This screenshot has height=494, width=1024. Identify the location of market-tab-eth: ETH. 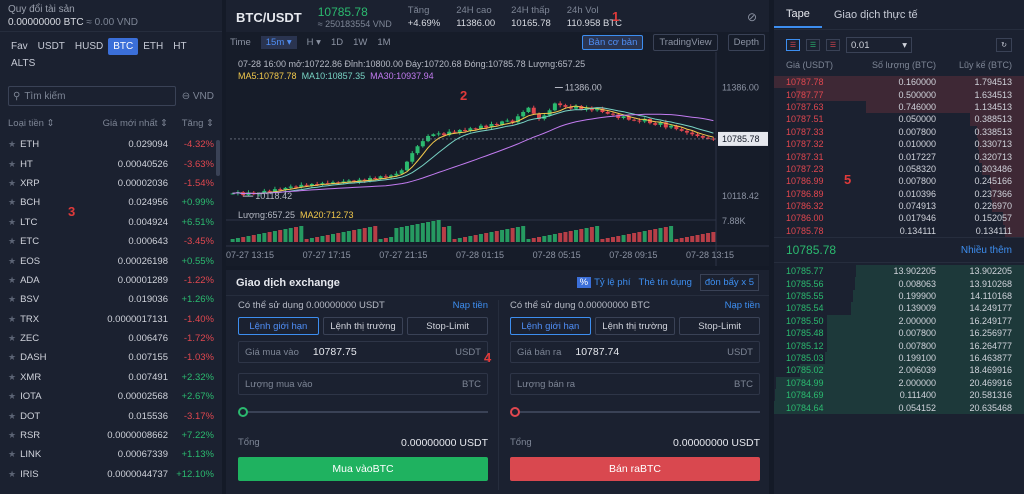
(153, 46).